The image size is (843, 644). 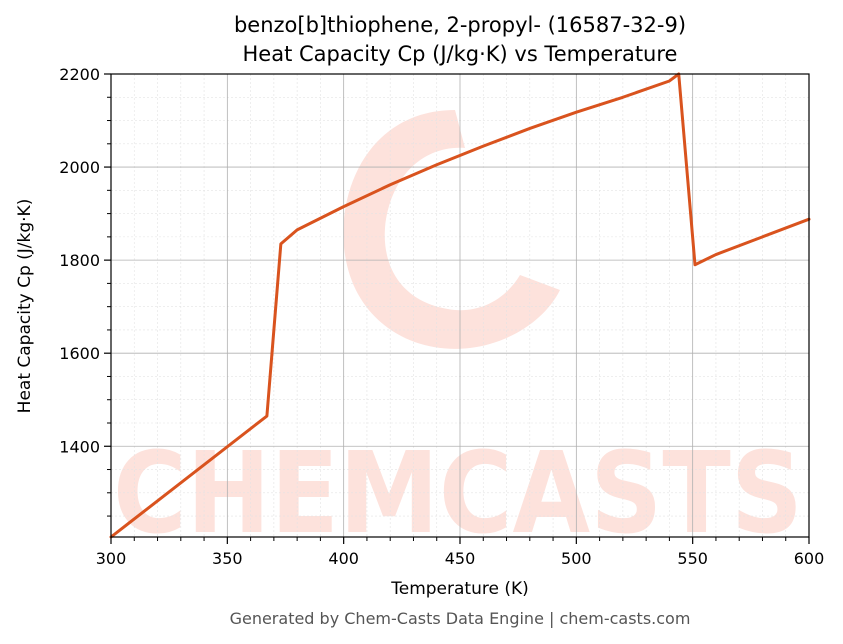 What do you see at coordinates (25, 306) in the screenshot?
I see `y-axis-label: Heat Capacity Cp (J/kg·K)` at bounding box center [25, 306].